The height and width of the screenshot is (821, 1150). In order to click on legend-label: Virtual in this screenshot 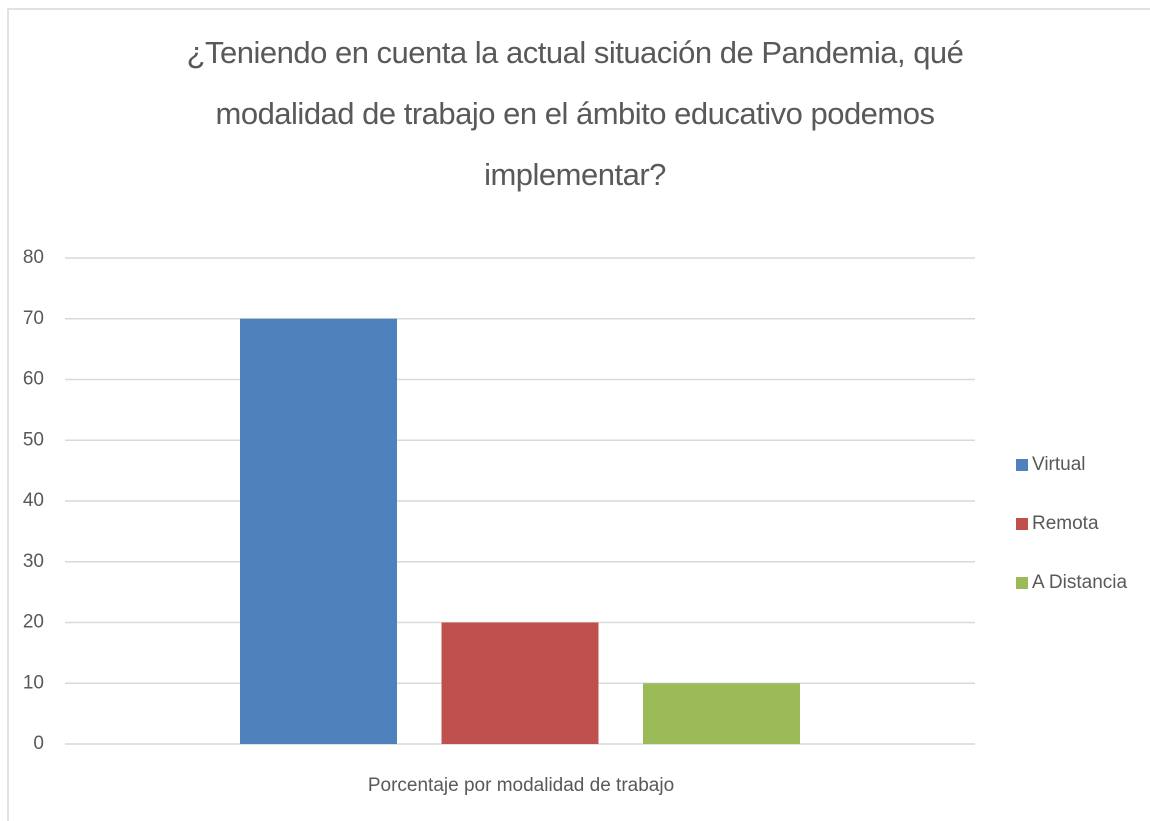, I will do `click(1059, 464)`.